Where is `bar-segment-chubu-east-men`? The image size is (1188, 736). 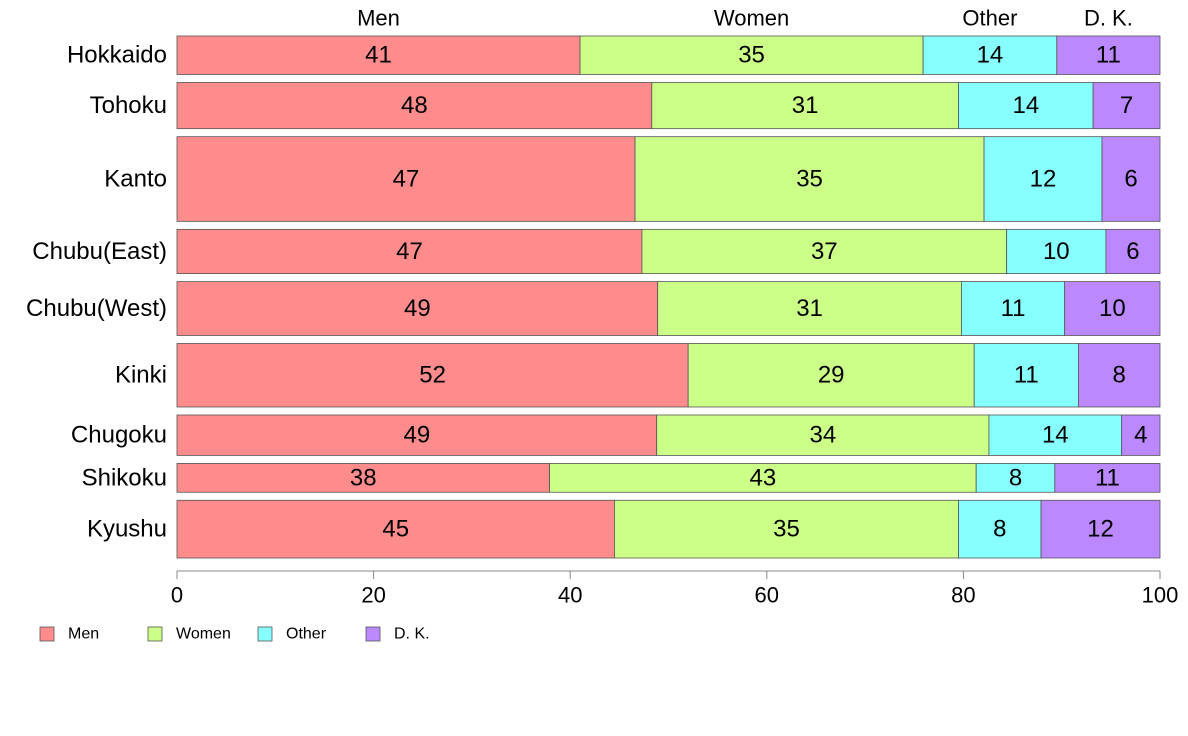
bar-segment-chubu-east-men is located at coordinates (409, 251).